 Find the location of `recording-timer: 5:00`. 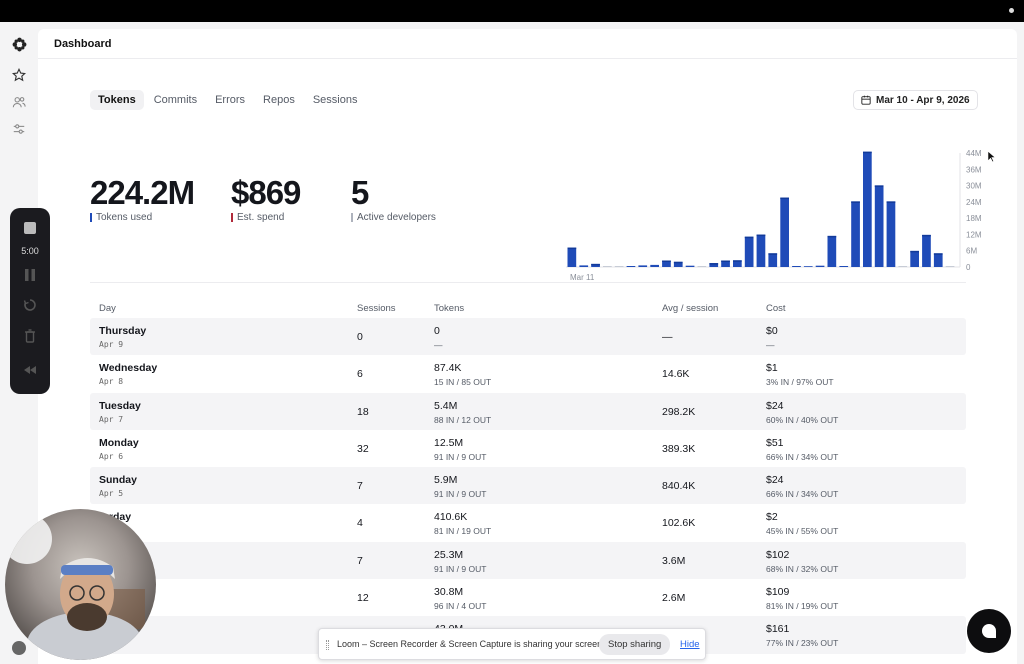

recording-timer: 5:00 is located at coordinates (30, 251).